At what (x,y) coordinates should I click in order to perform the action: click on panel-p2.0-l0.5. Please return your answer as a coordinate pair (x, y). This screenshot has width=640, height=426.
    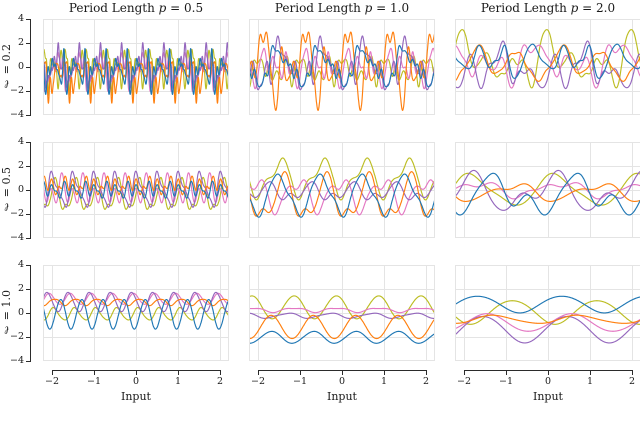
    Looking at the image, I should click on (547, 190).